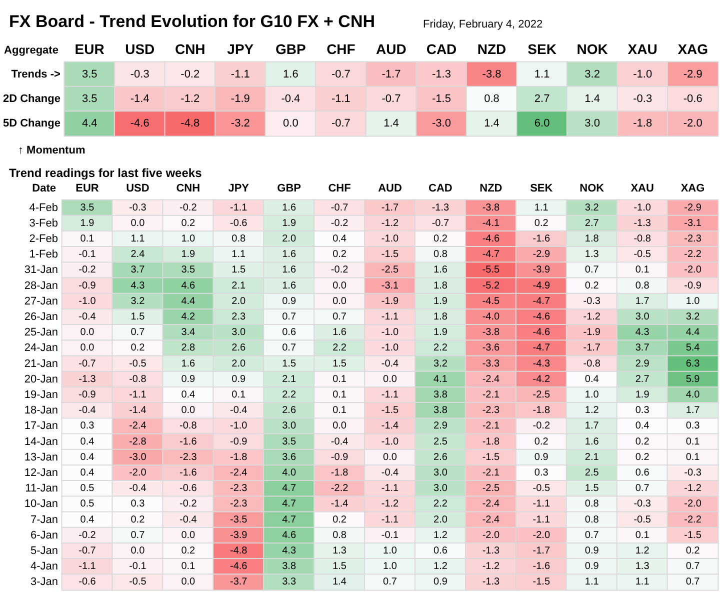 The width and height of the screenshot is (720, 592). Describe the element at coordinates (592, 582) in the screenshot. I see `data-label: 1.1` at that location.